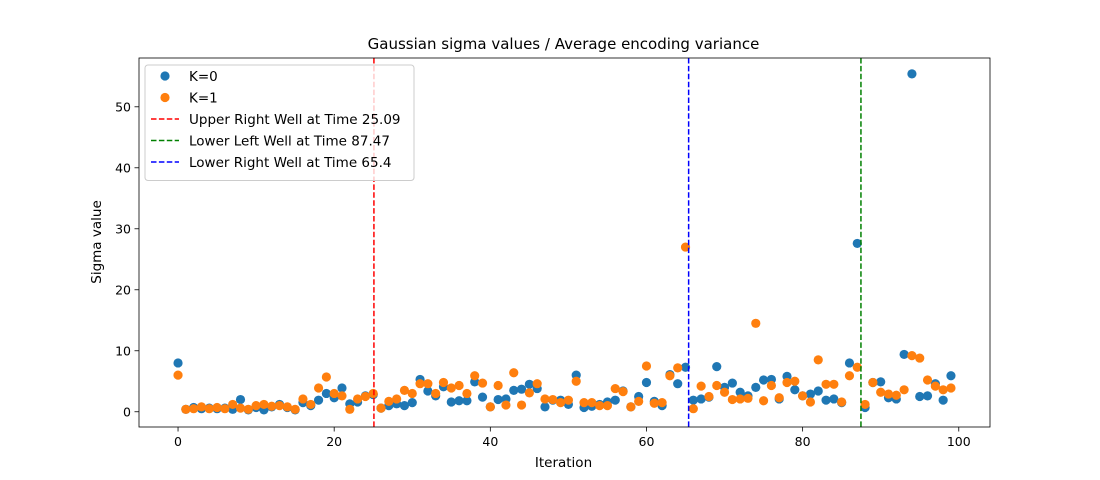 This screenshot has height=480, width=1100. What do you see at coordinates (127, 411) in the screenshot?
I see `y-tick-label: 0` at bounding box center [127, 411].